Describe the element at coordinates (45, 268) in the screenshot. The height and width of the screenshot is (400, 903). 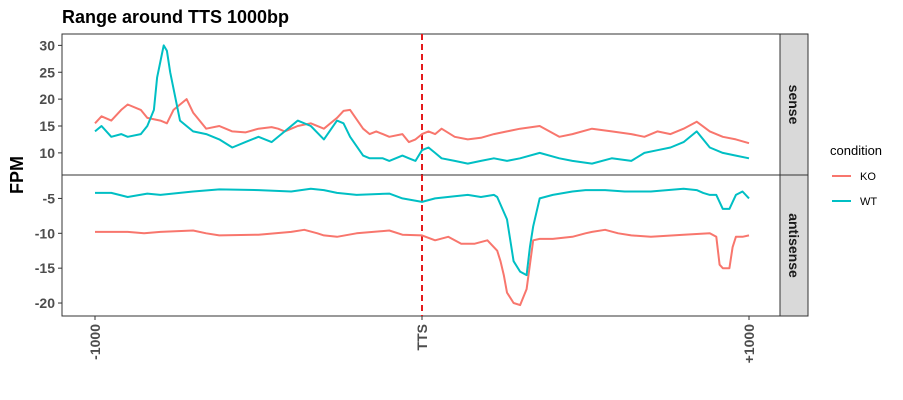
I see `y-tick-label: -15` at that location.